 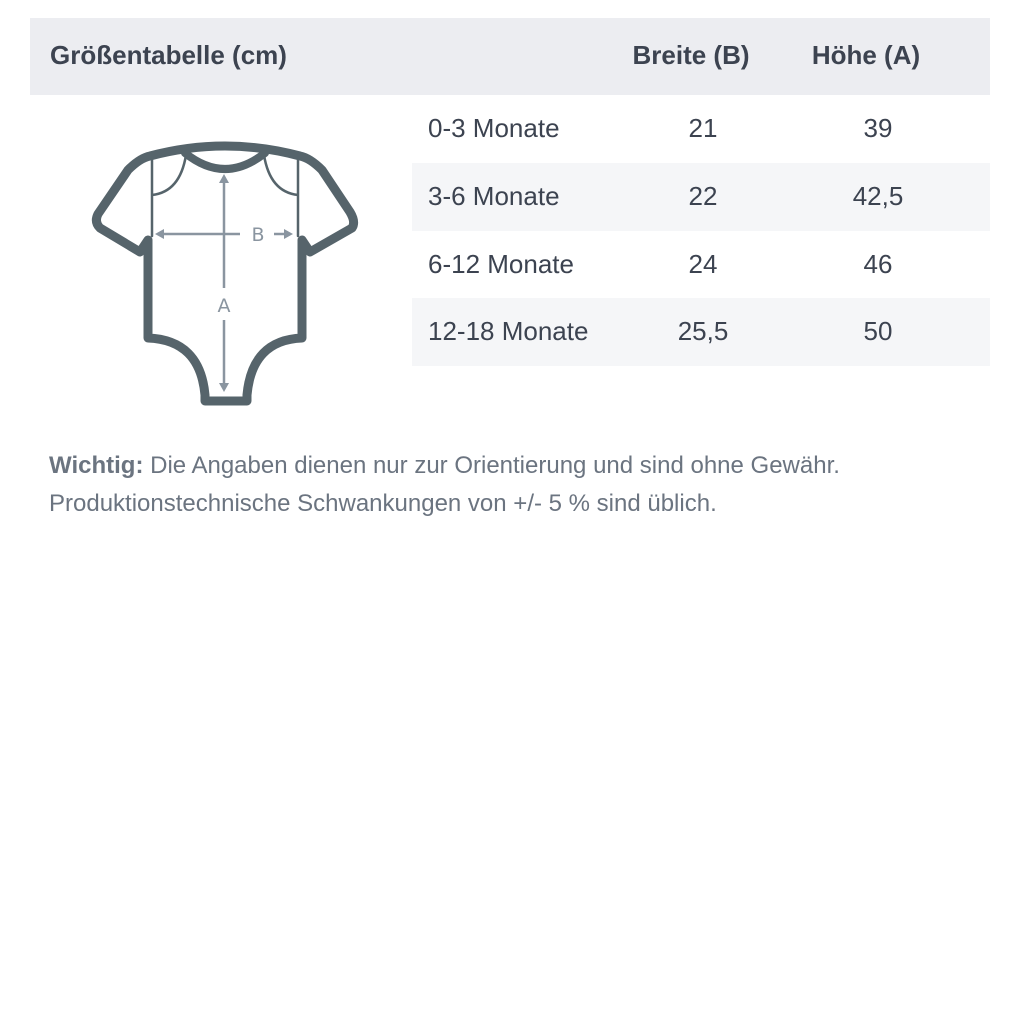 I want to click on width-label: B, so click(x=257, y=235).